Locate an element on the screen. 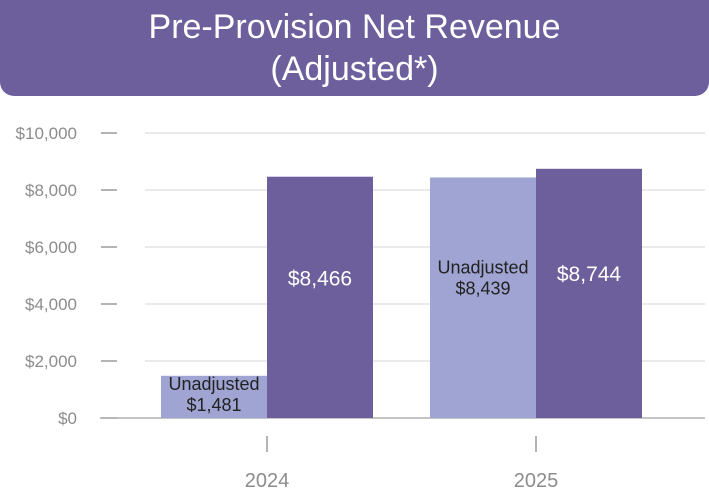  bar-data-label: $8,466 is located at coordinates (320, 278).